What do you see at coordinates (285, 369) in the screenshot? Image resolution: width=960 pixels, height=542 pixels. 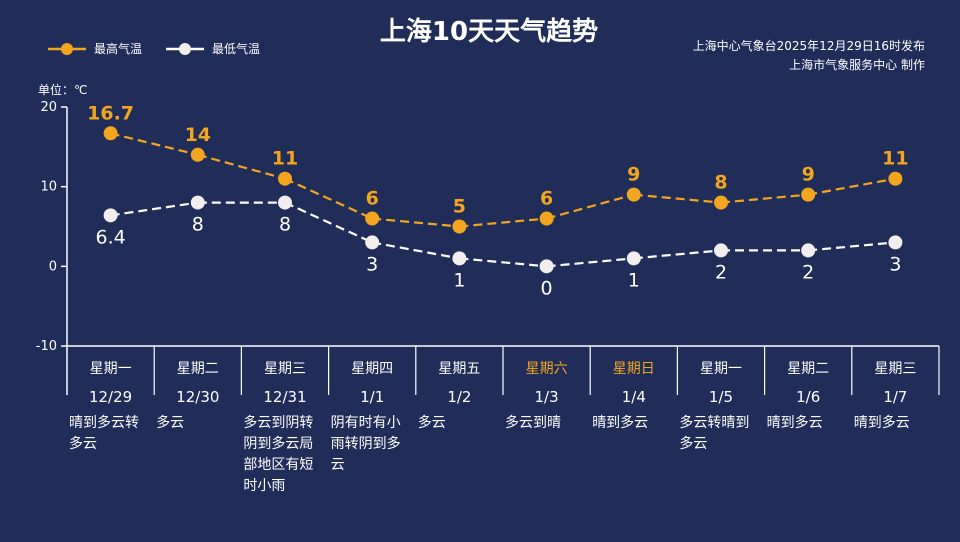 I see `weekday-label: 星期三` at bounding box center [285, 369].